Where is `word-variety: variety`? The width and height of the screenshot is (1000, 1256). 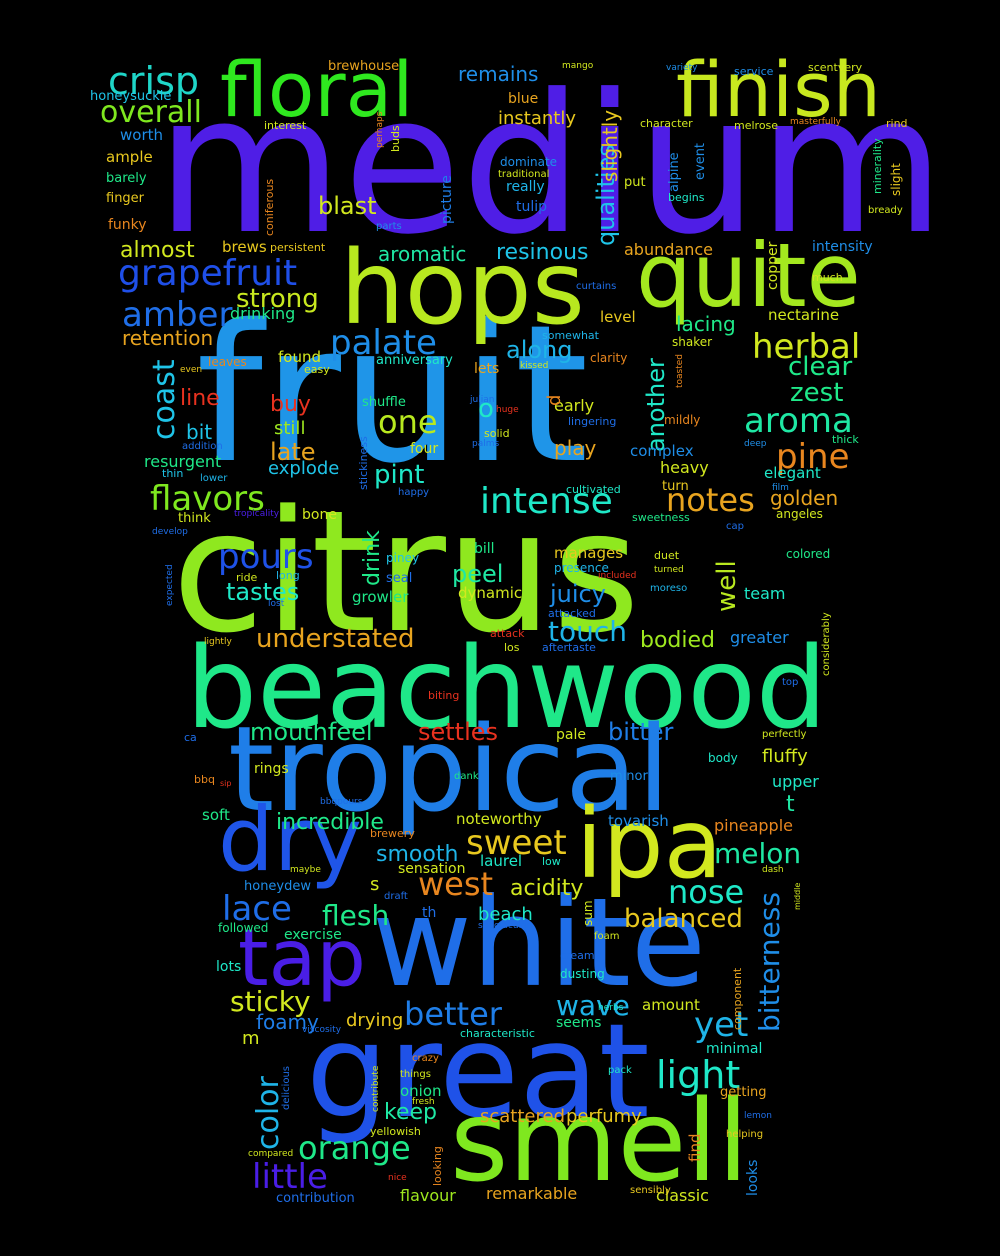 word-variety: variety is located at coordinates (682, 68).